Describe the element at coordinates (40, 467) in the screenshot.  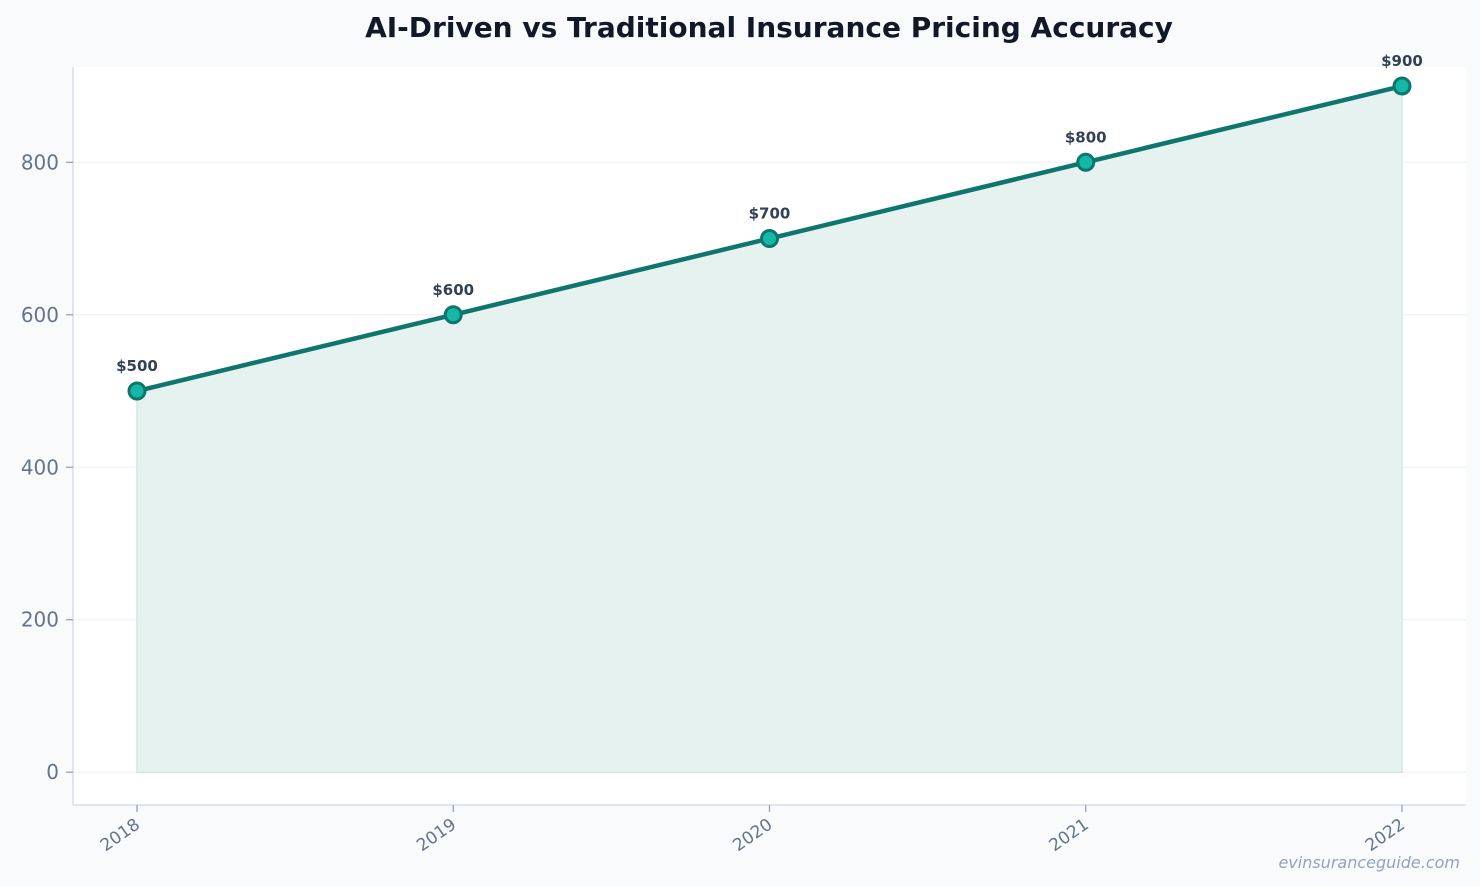
I see `y-tick-label: 400` at that location.